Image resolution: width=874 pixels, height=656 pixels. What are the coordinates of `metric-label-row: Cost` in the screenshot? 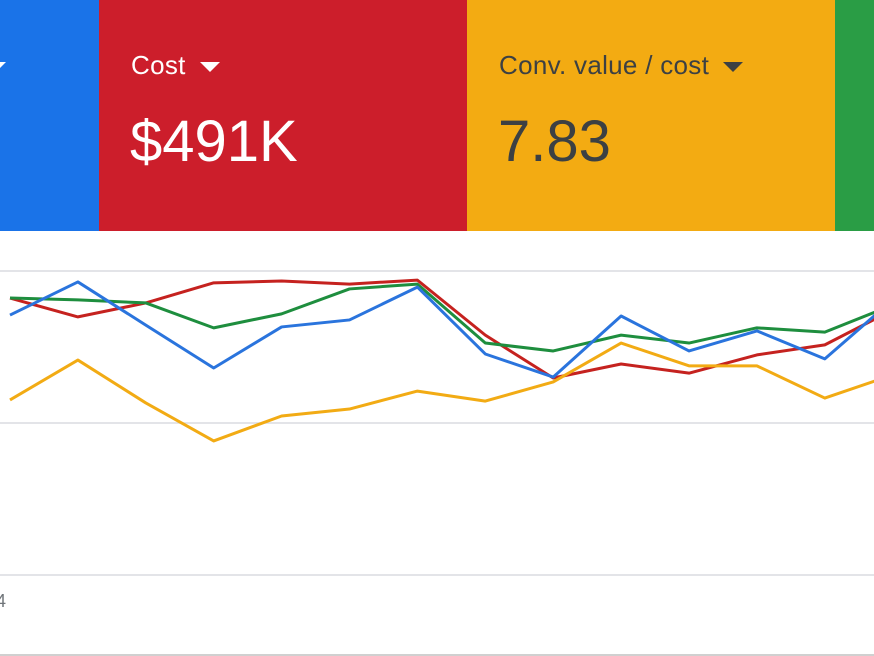 It's located at (175, 65).